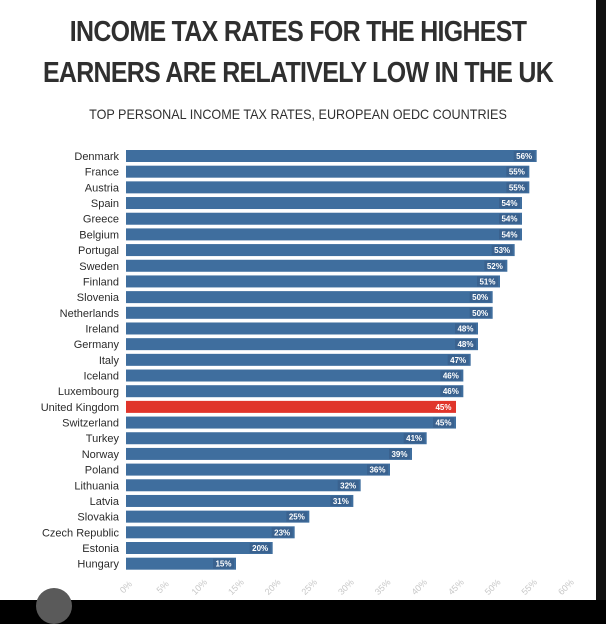 The width and height of the screenshot is (606, 624). I want to click on screen-edge, so click(601, 300).